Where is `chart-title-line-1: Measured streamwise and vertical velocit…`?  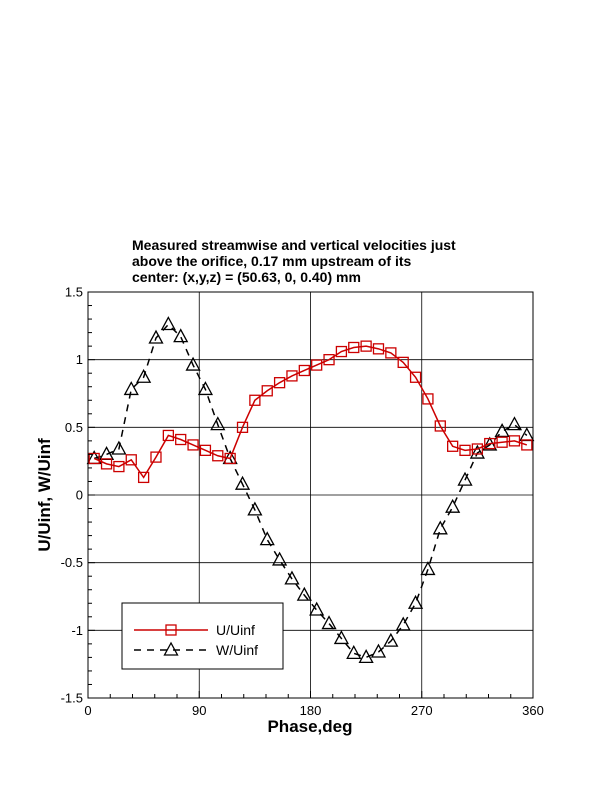 chart-title-line-1: Measured streamwise and vertical velocit… is located at coordinates (294, 245).